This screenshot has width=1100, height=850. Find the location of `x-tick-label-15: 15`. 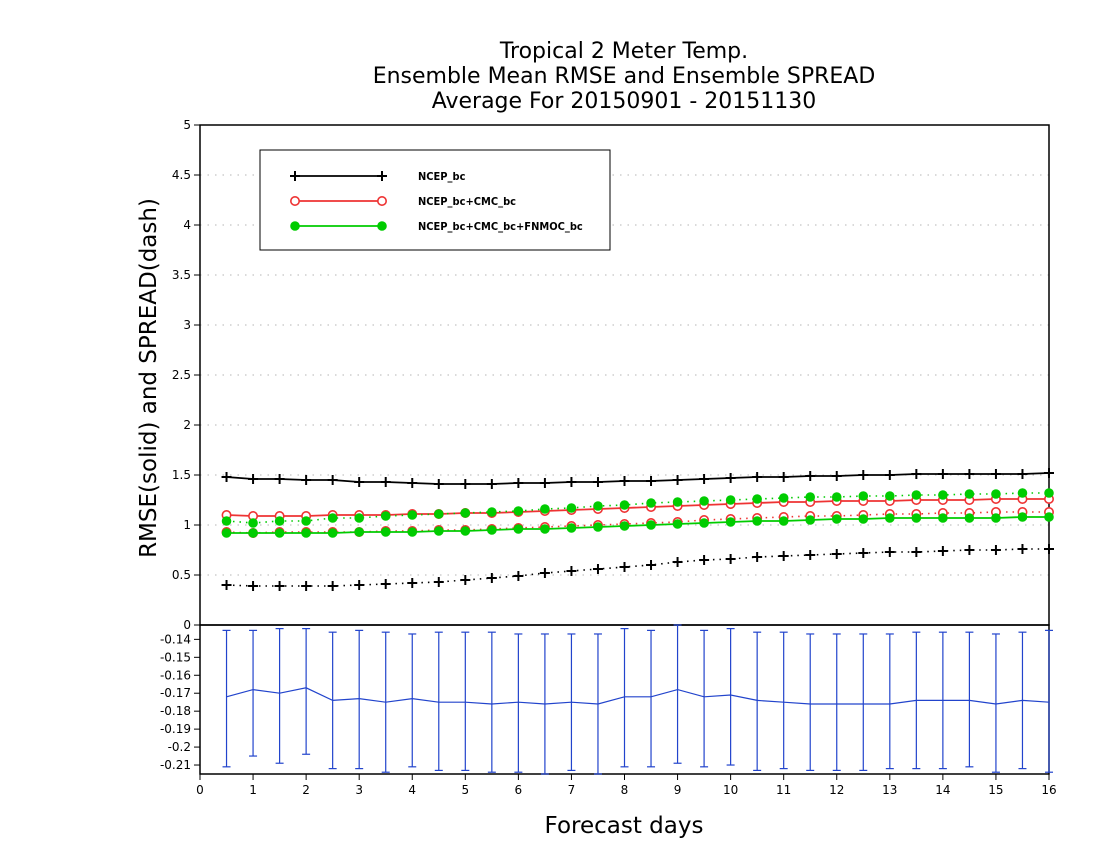

x-tick-label-15: 15 is located at coordinates (995, 790).